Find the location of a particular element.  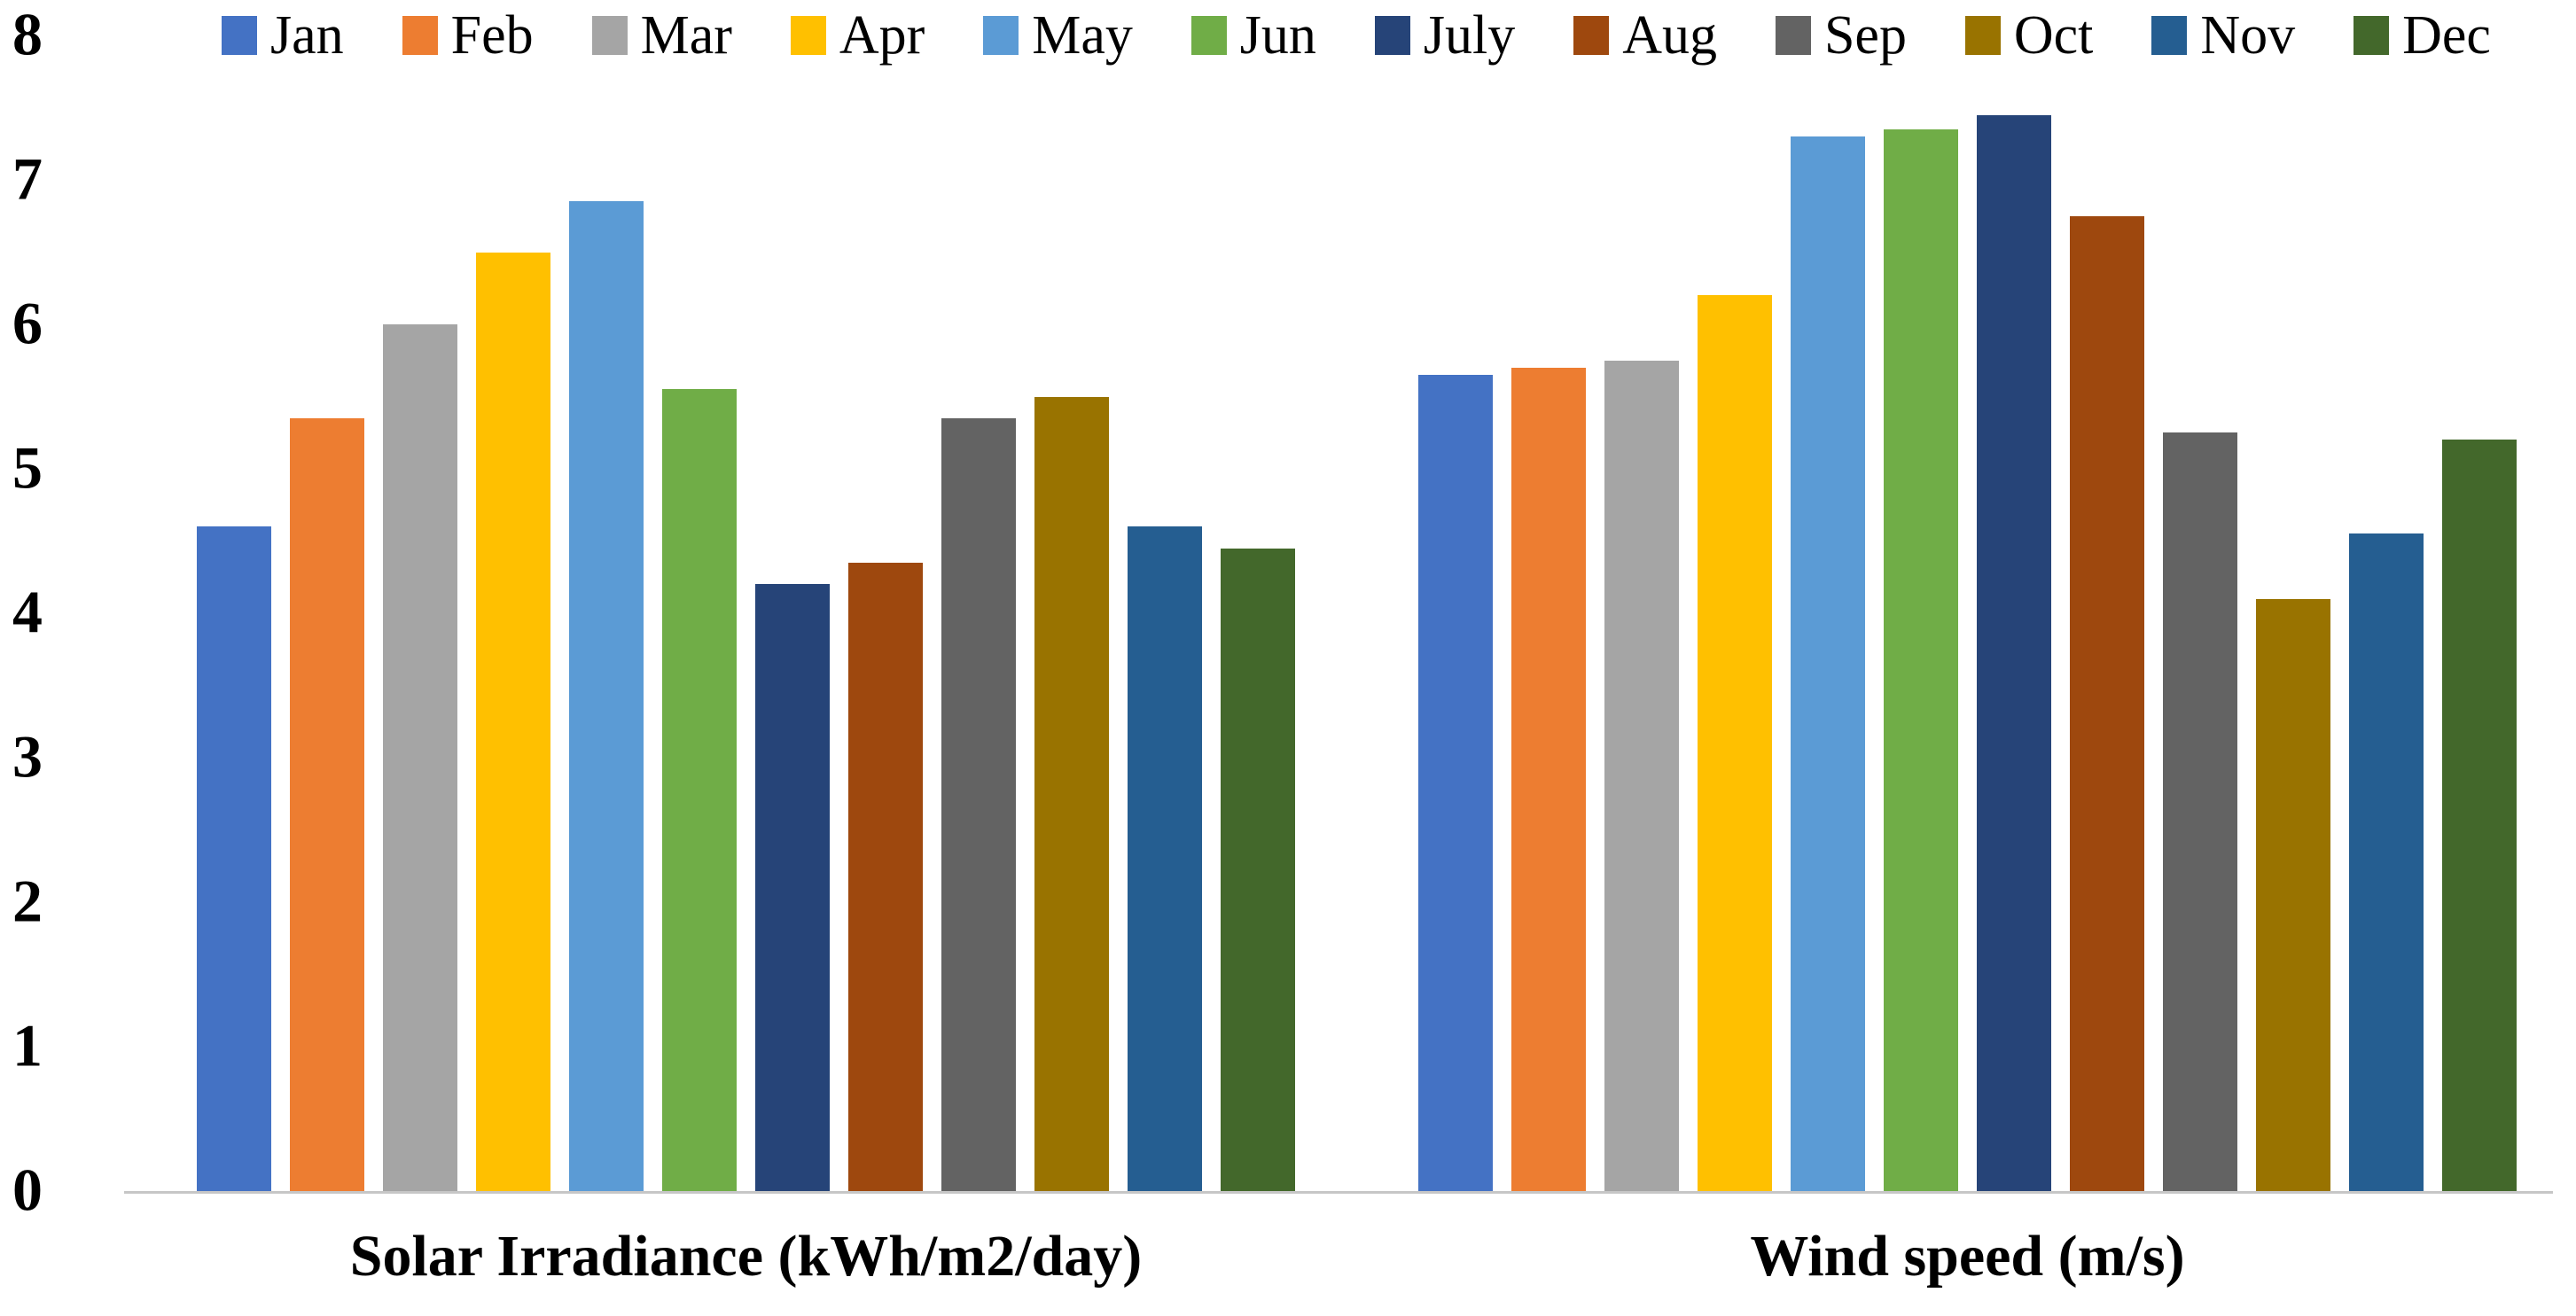

legend-item-nov: Nov is located at coordinates (2223, 35).